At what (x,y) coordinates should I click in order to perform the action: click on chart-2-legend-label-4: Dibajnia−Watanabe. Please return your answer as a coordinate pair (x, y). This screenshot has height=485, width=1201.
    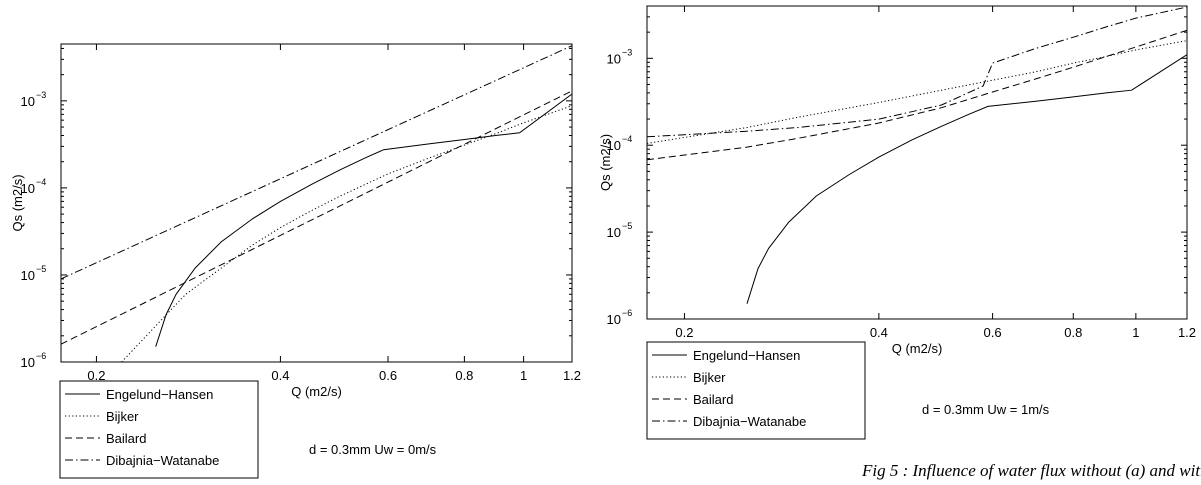
    Looking at the image, I should click on (749, 421).